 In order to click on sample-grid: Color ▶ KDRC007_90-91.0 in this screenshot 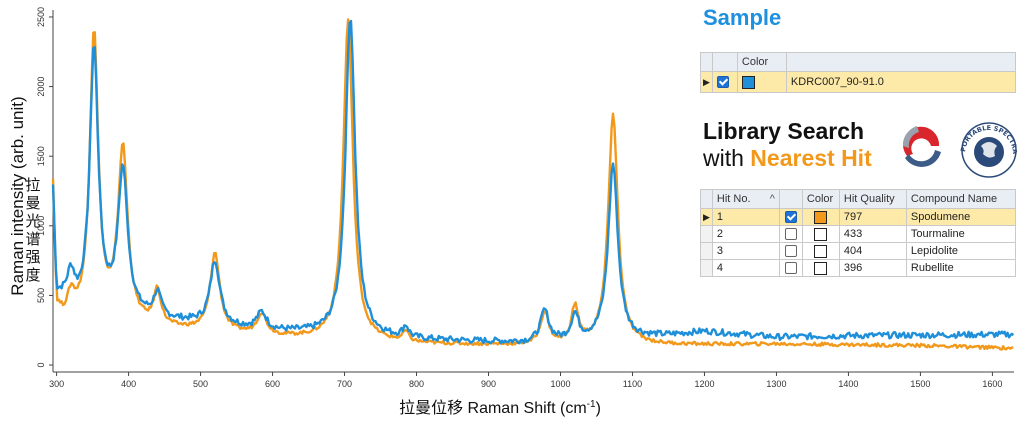, I will do `click(858, 72)`.